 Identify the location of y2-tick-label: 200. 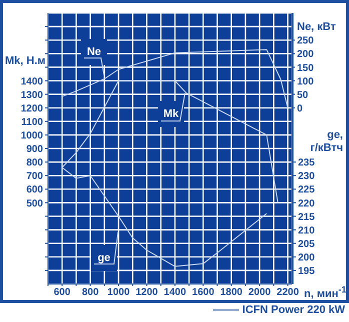
(305, 54).